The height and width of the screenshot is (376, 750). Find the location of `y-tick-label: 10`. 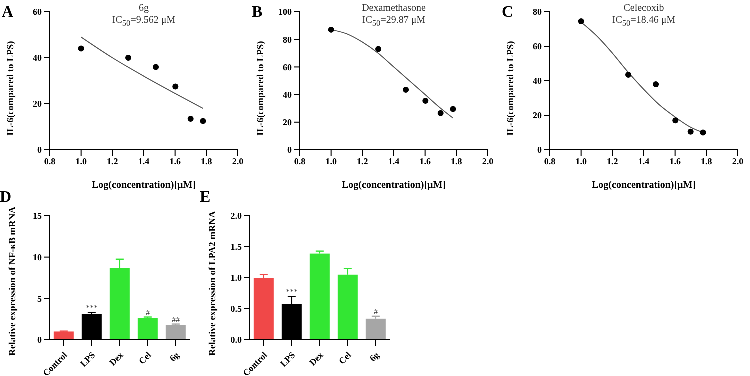

y-tick-label: 10 is located at coordinates (37, 257).